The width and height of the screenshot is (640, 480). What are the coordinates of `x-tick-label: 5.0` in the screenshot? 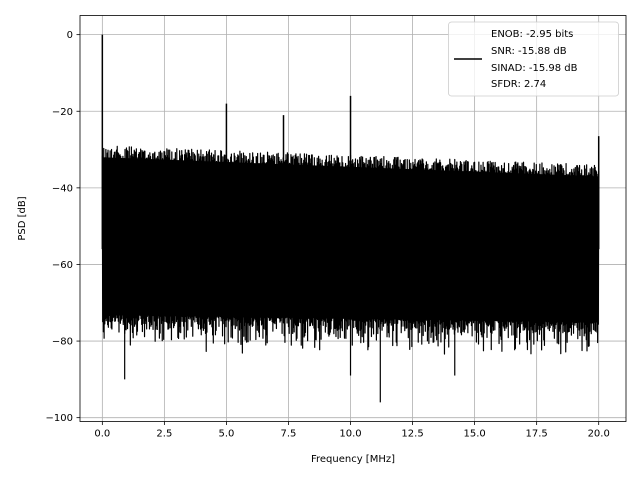 It's located at (226, 434).